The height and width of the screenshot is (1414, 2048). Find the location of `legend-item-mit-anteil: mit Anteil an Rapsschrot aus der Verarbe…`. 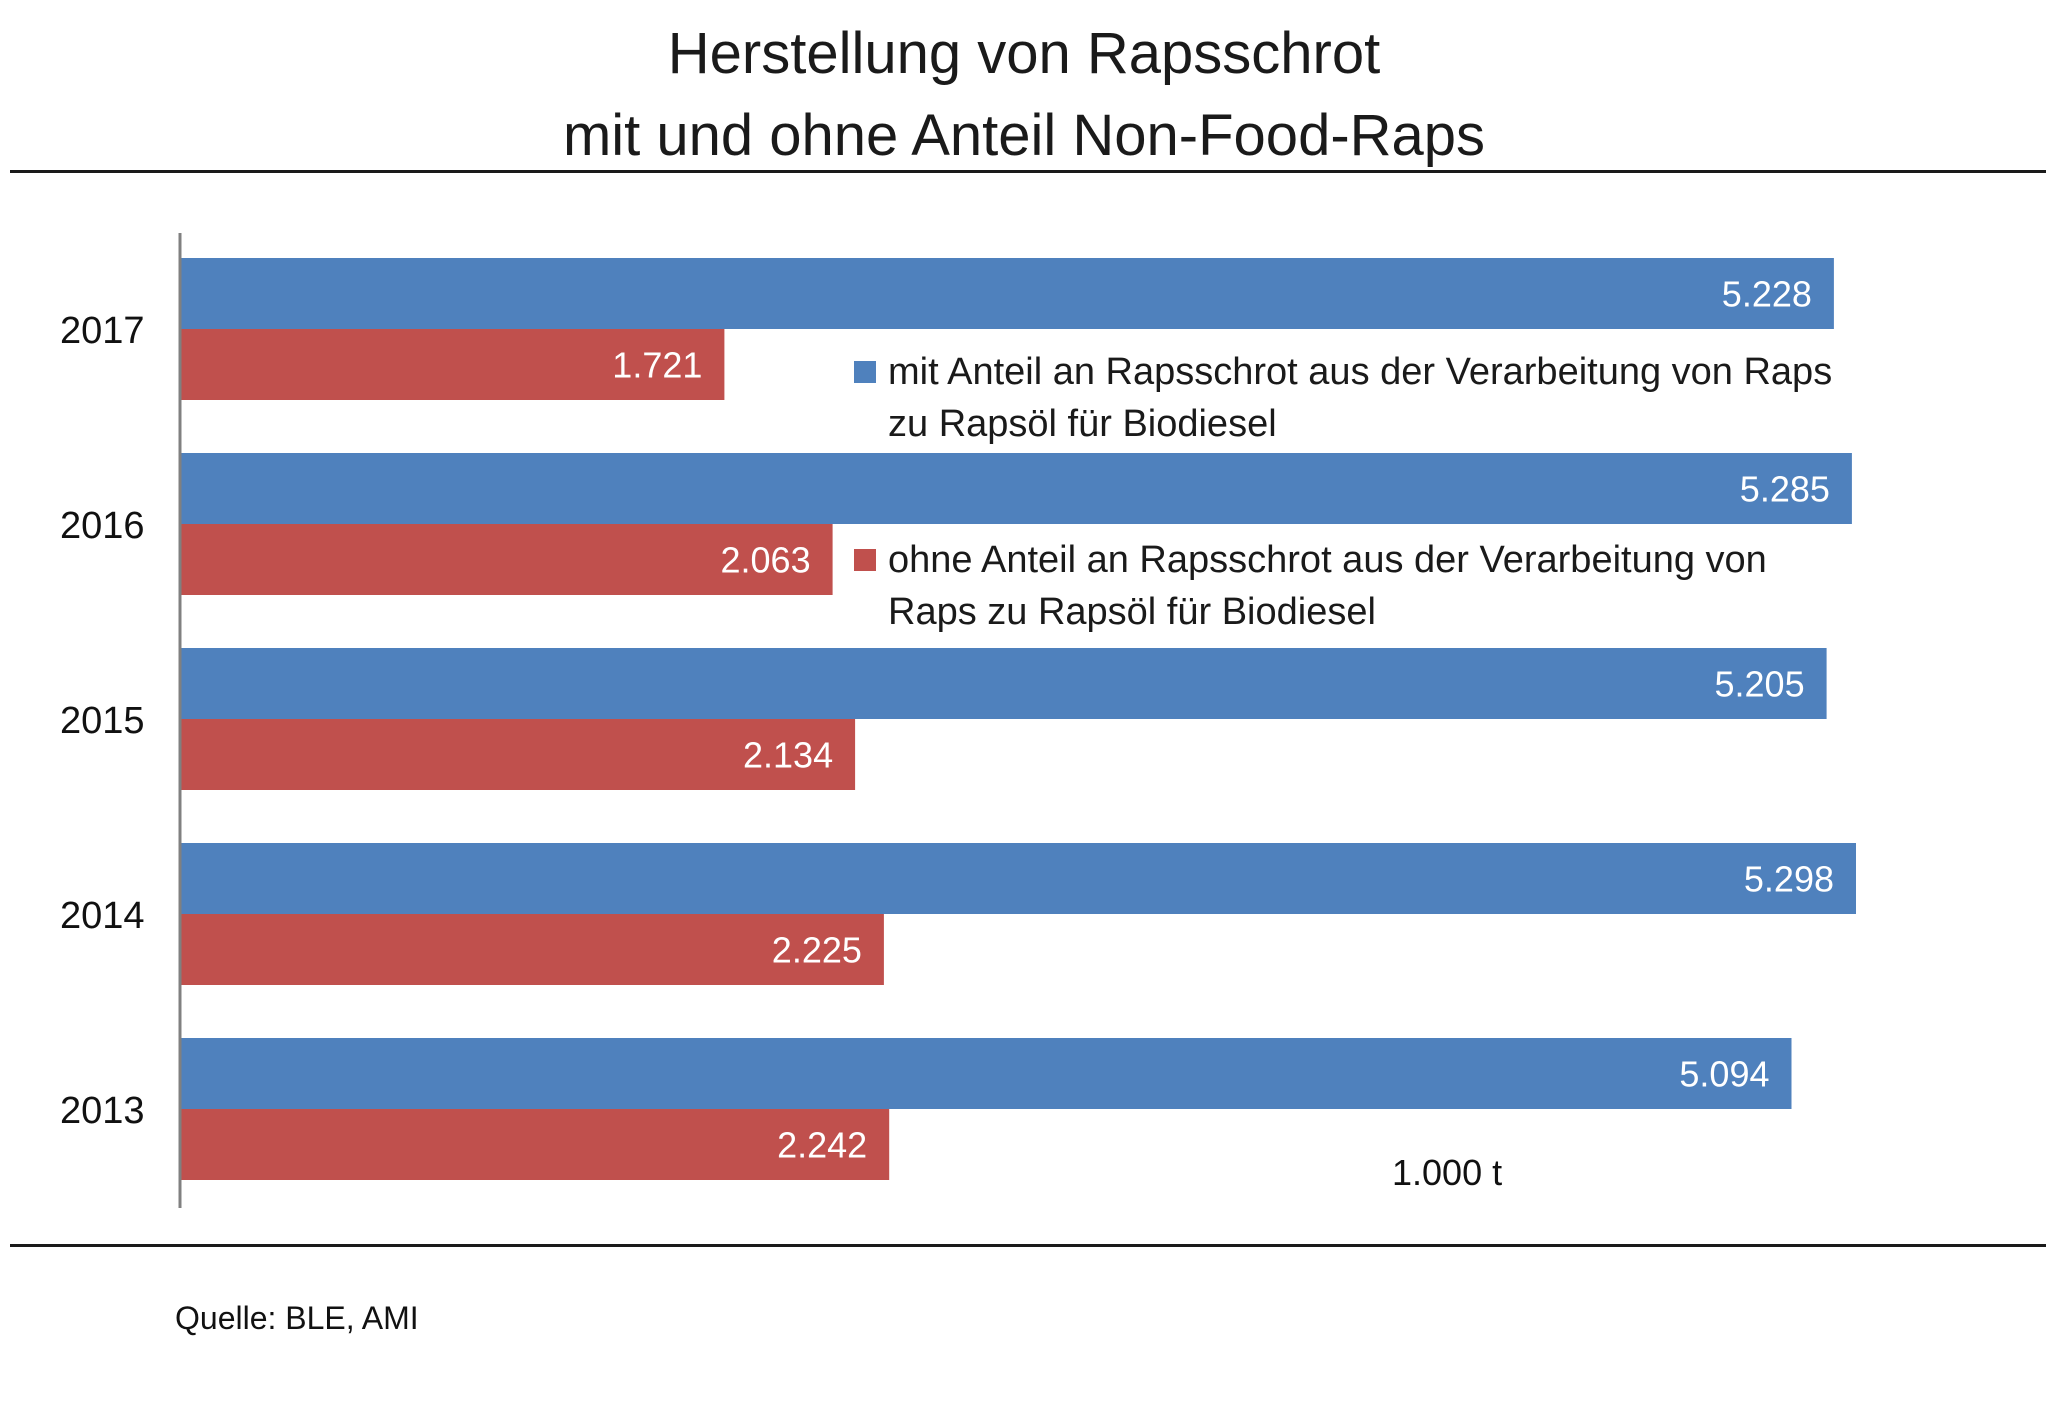

legend-item-mit-anteil: mit Anteil an Rapsschrot aus der Verarbe… is located at coordinates (1354, 401).